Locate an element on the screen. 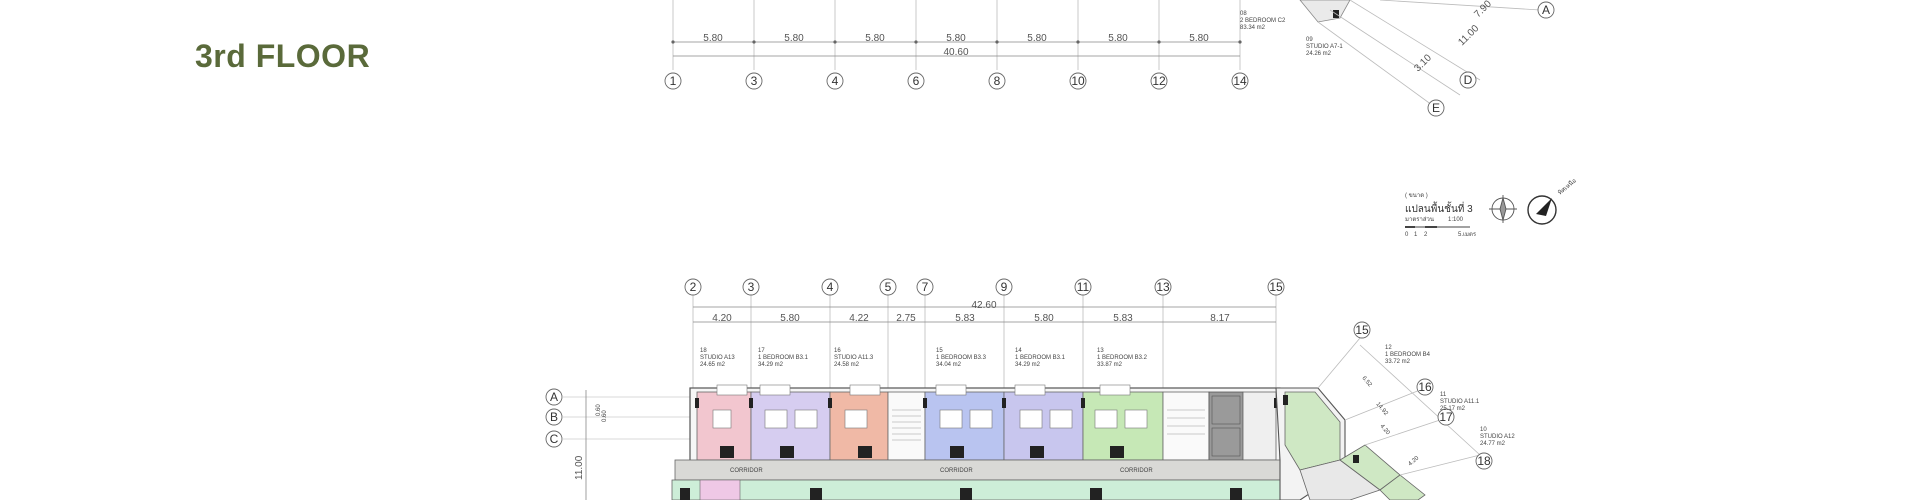  right-unit-type: STUDIO A12 is located at coordinates (1497, 437).